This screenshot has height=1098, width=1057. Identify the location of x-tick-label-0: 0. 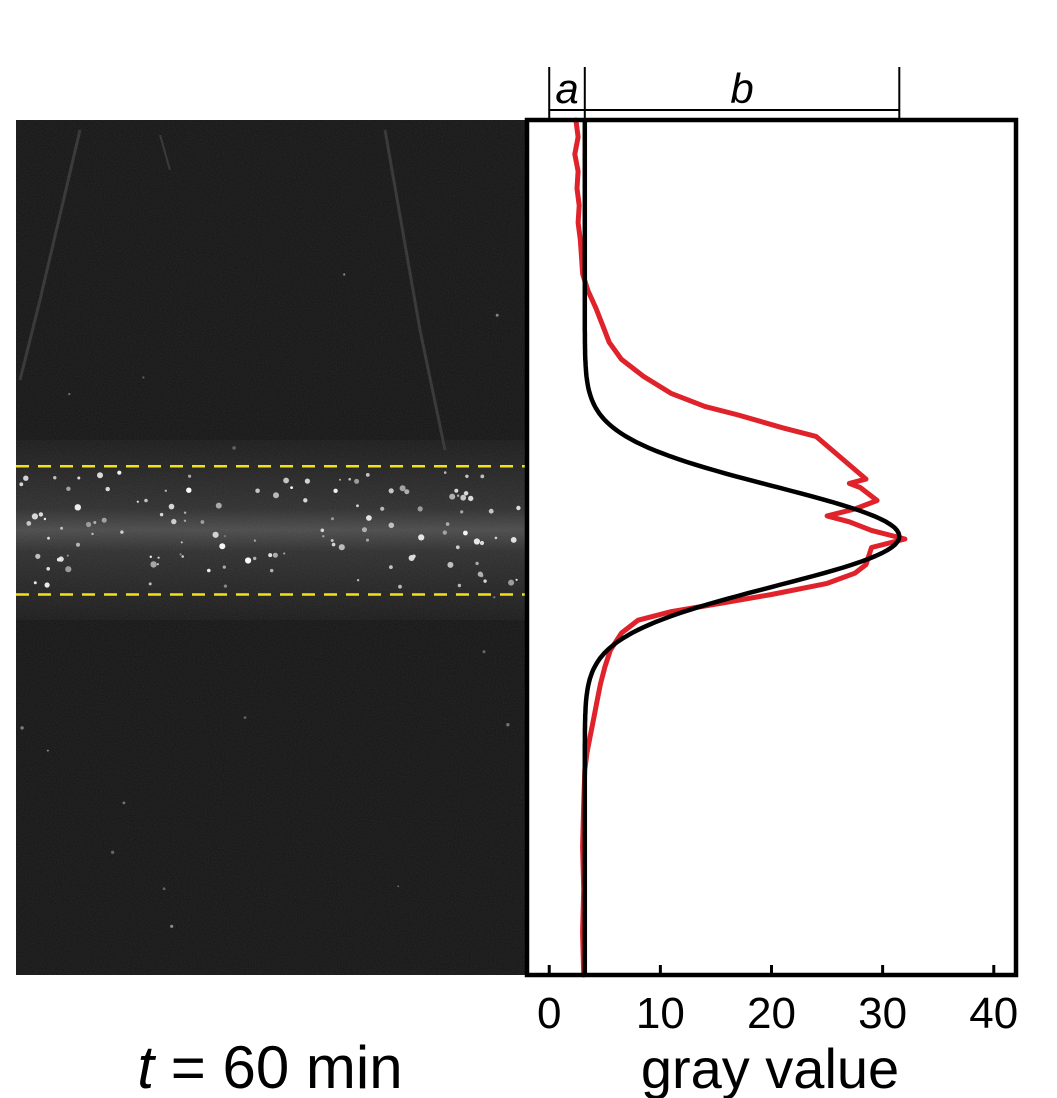
(549, 1013).